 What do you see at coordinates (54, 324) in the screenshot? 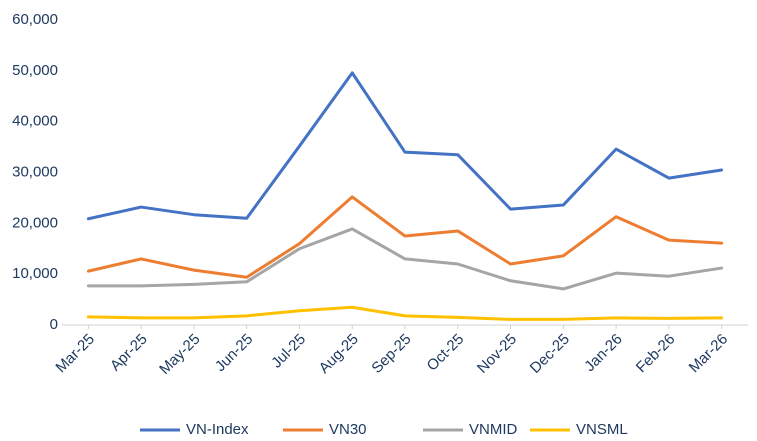
I see `y-tick-label: 0` at bounding box center [54, 324].